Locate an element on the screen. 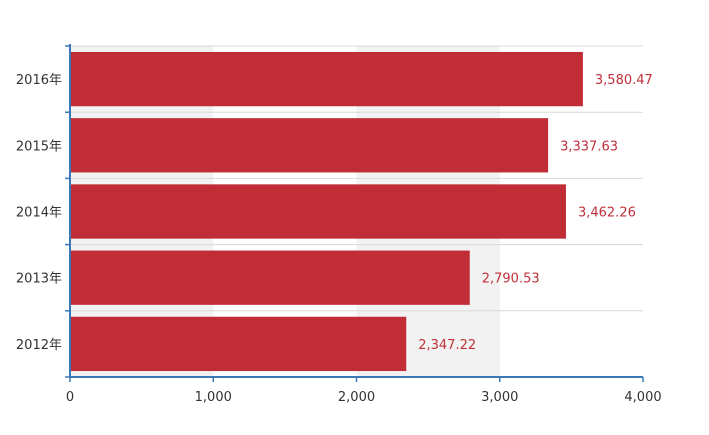 Image resolution: width=709 pixels, height=435 pixels. y-tick-label: 2016年 is located at coordinates (39, 80).